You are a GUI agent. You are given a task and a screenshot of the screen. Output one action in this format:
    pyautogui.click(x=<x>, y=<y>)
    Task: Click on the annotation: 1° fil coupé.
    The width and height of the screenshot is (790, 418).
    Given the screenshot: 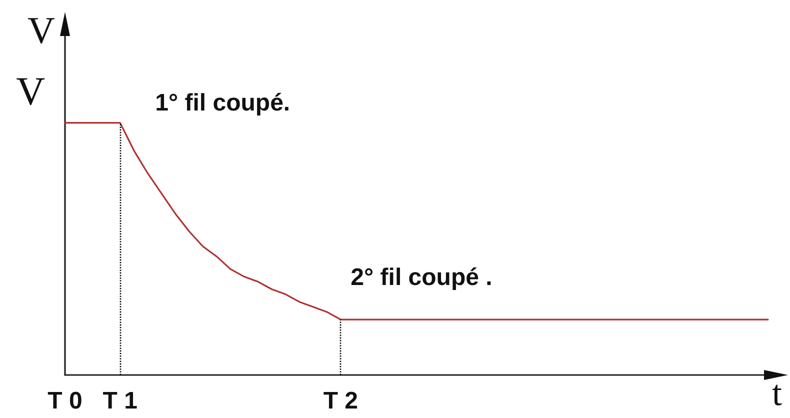 What is the action you would take?
    pyautogui.click(x=222, y=102)
    